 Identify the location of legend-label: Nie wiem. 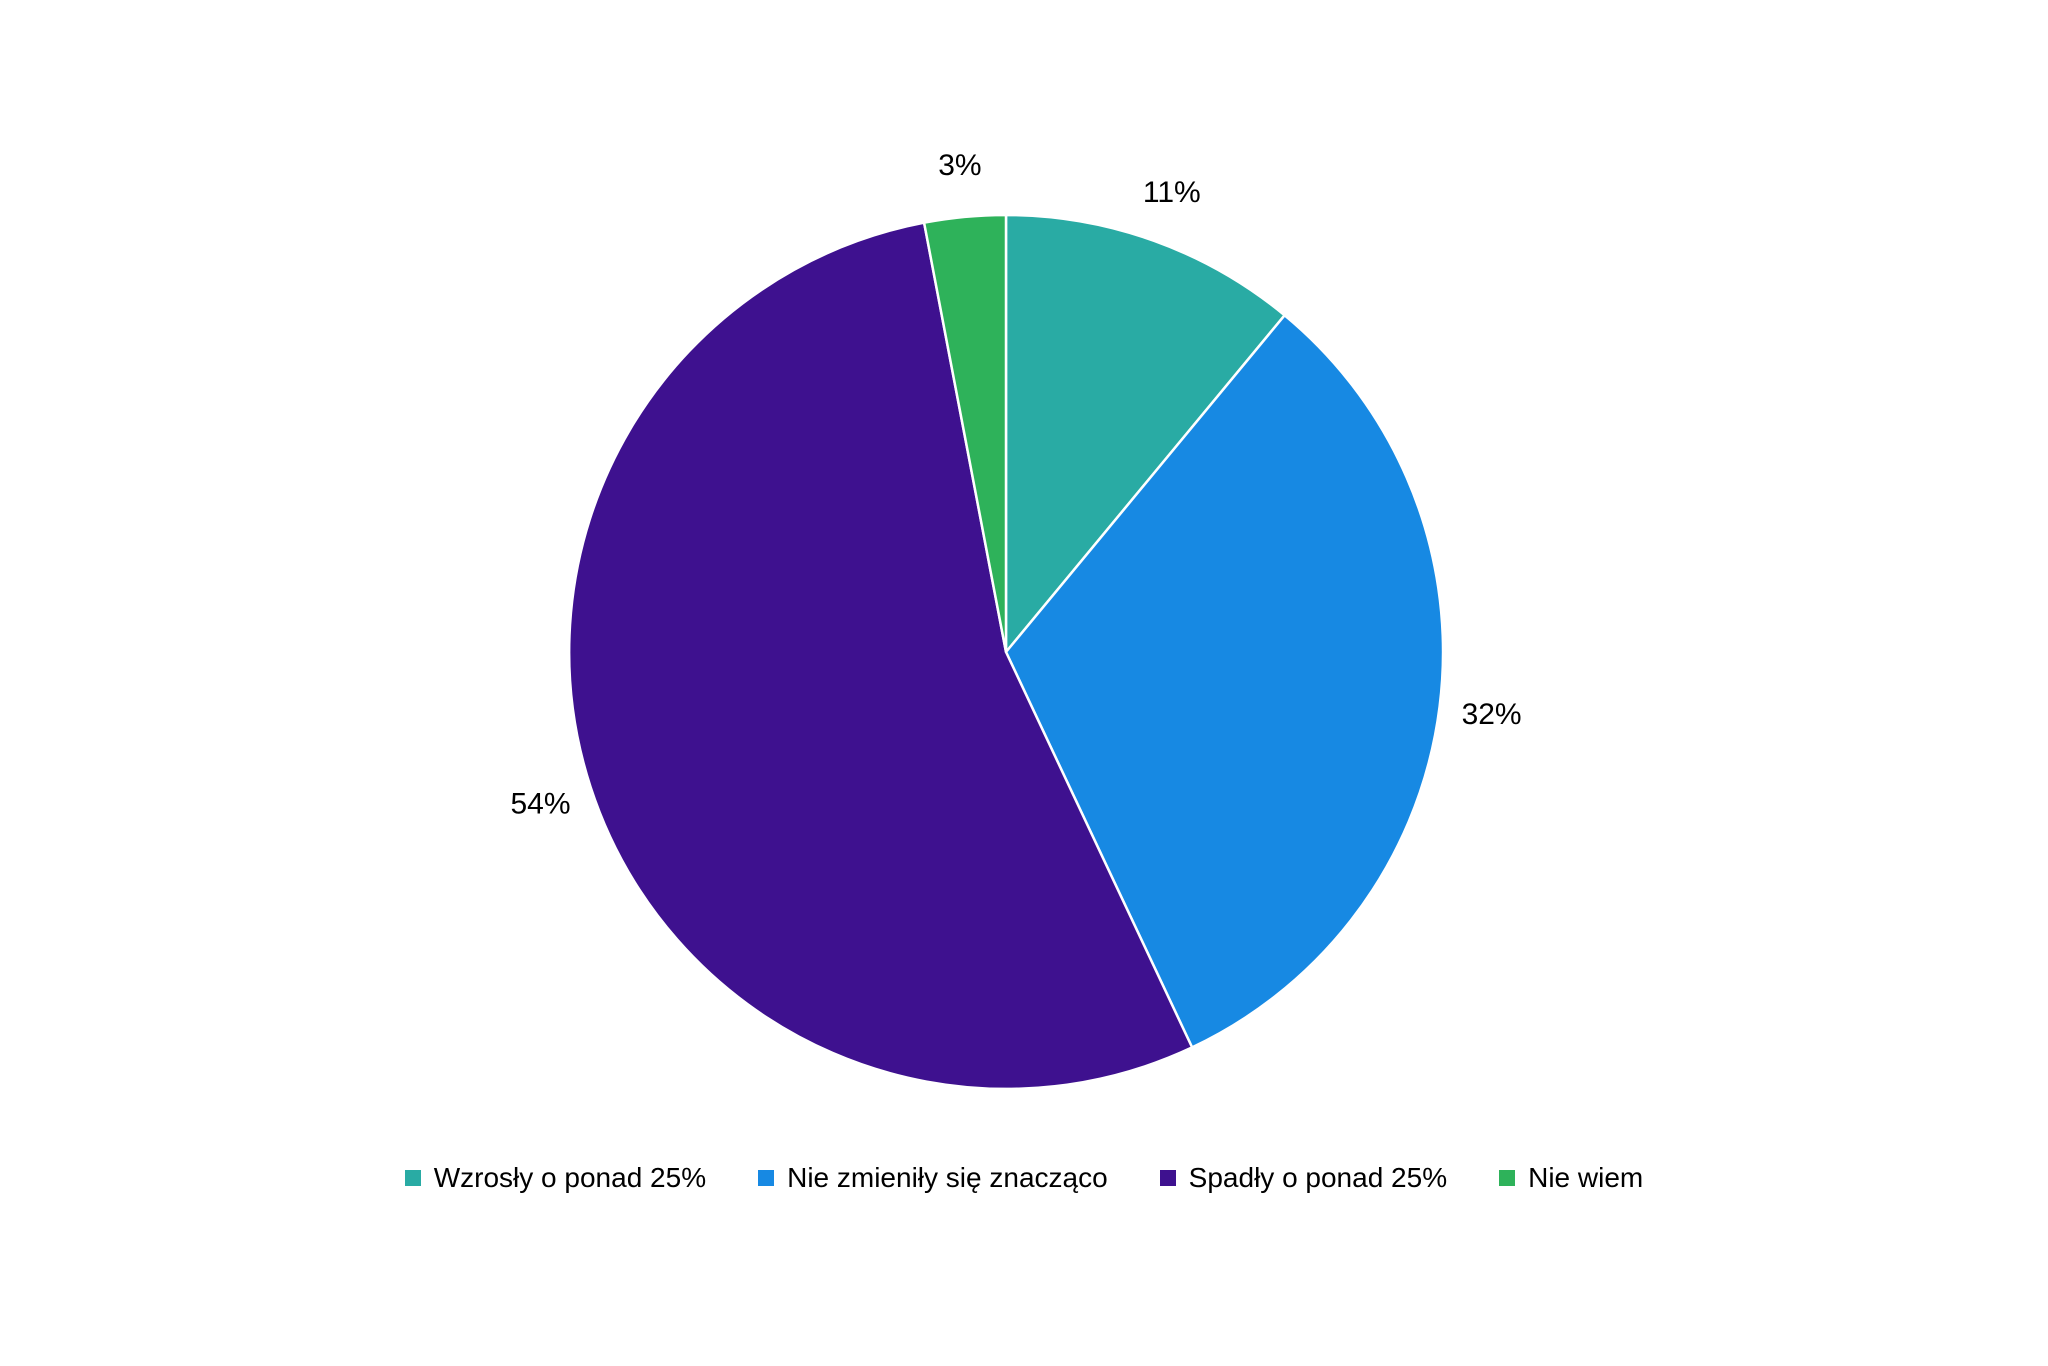
(1586, 1177).